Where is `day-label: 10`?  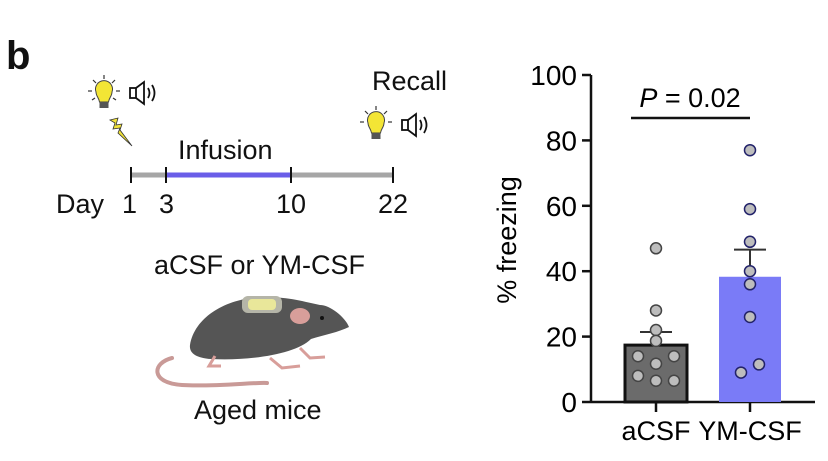
day-label: 10 is located at coordinates (291, 204).